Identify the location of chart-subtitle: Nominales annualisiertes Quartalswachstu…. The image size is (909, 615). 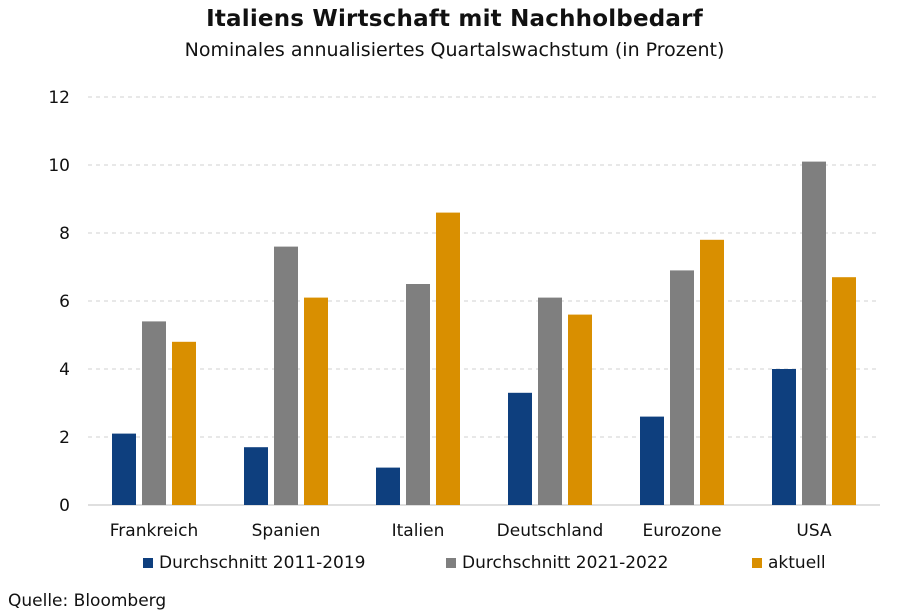
(454, 50).